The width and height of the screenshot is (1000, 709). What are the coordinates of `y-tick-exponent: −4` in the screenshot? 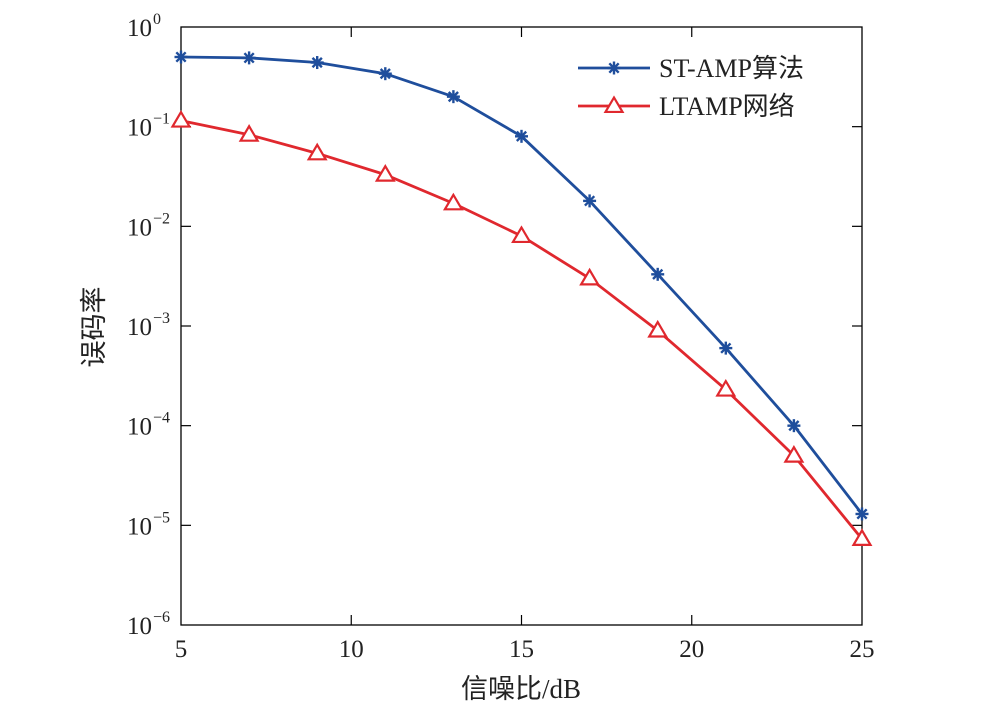 It's located at (161, 418).